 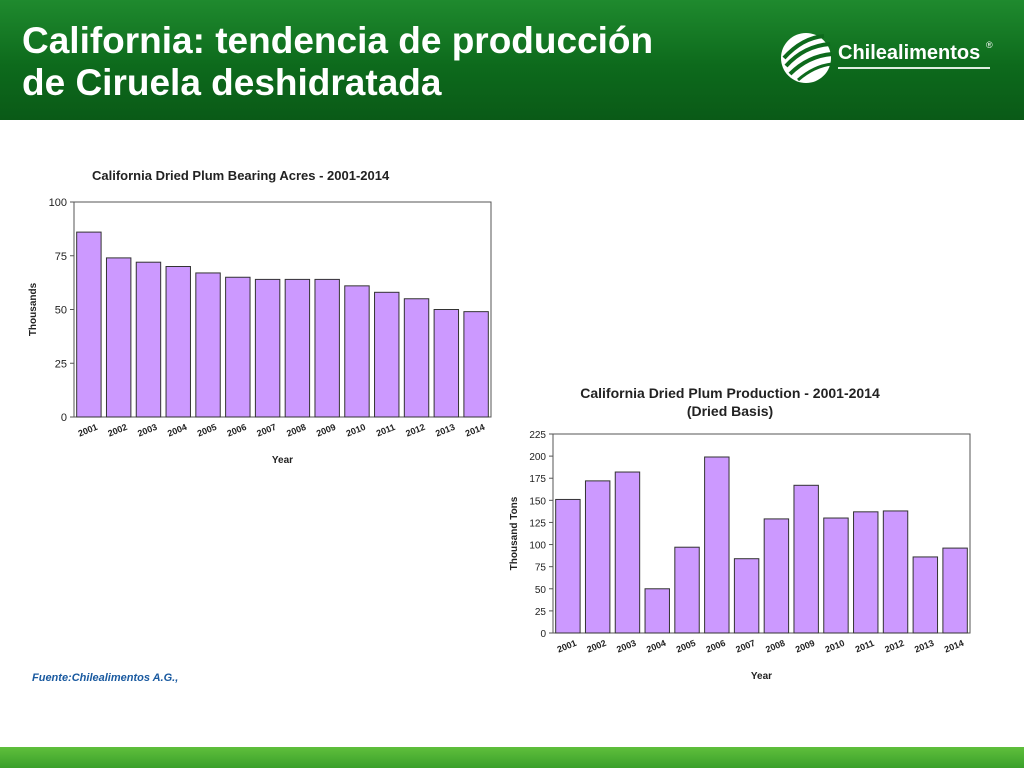 What do you see at coordinates (745, 646) in the screenshot?
I see `production-xtick-label: 2007` at bounding box center [745, 646].